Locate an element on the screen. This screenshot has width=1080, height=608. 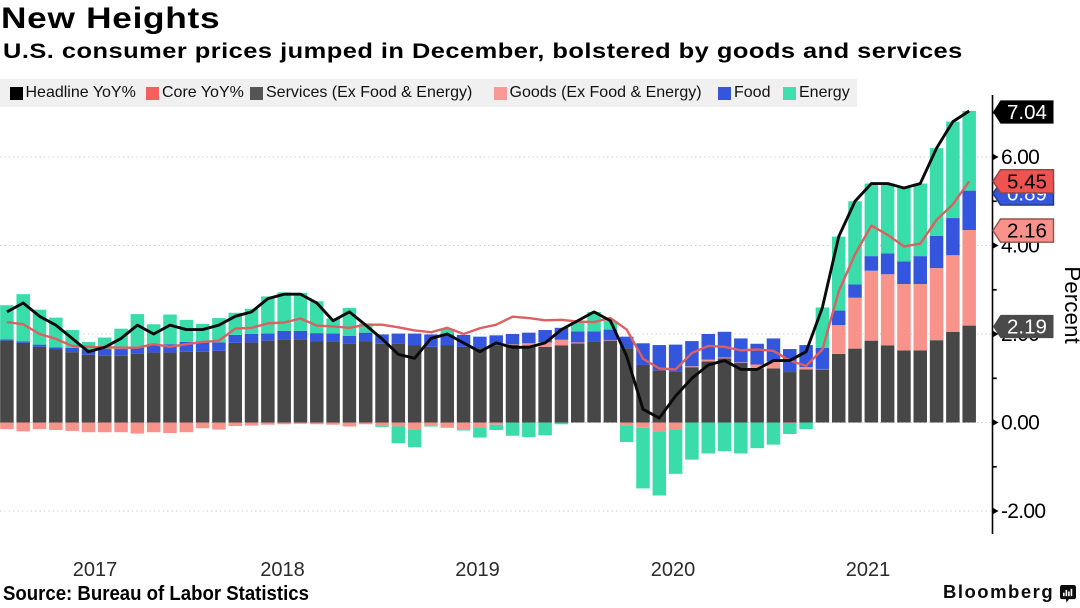
svg-text: 2017 is located at coordinates (95, 570).